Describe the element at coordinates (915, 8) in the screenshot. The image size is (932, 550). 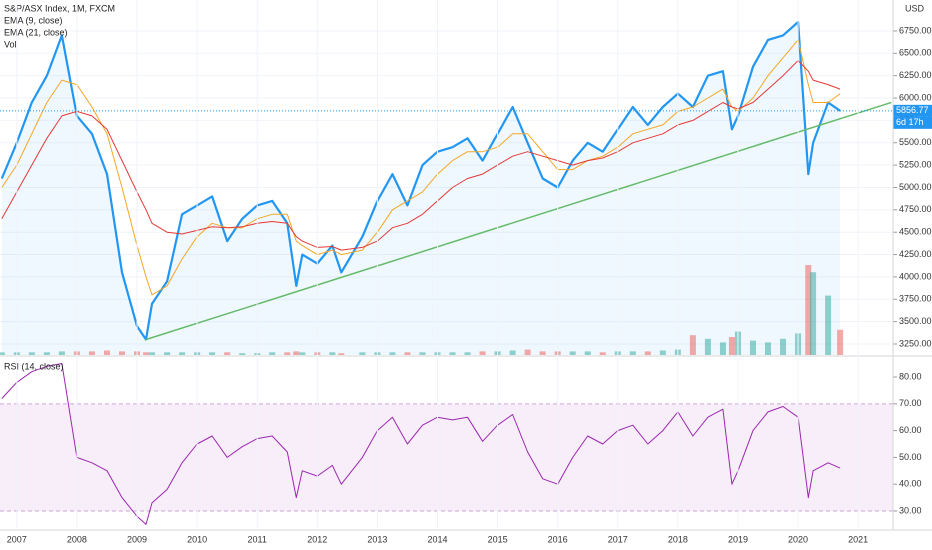
I see `currency: USD` at that location.